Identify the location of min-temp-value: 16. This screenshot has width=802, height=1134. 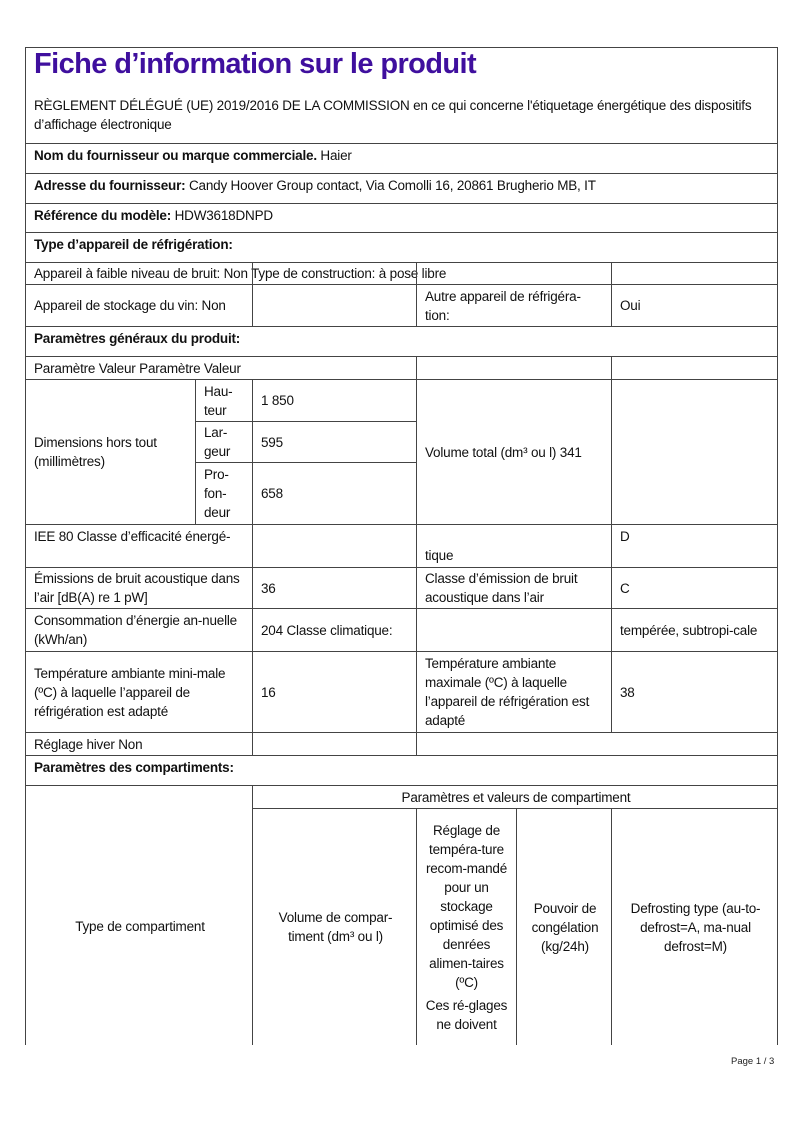
(334, 691).